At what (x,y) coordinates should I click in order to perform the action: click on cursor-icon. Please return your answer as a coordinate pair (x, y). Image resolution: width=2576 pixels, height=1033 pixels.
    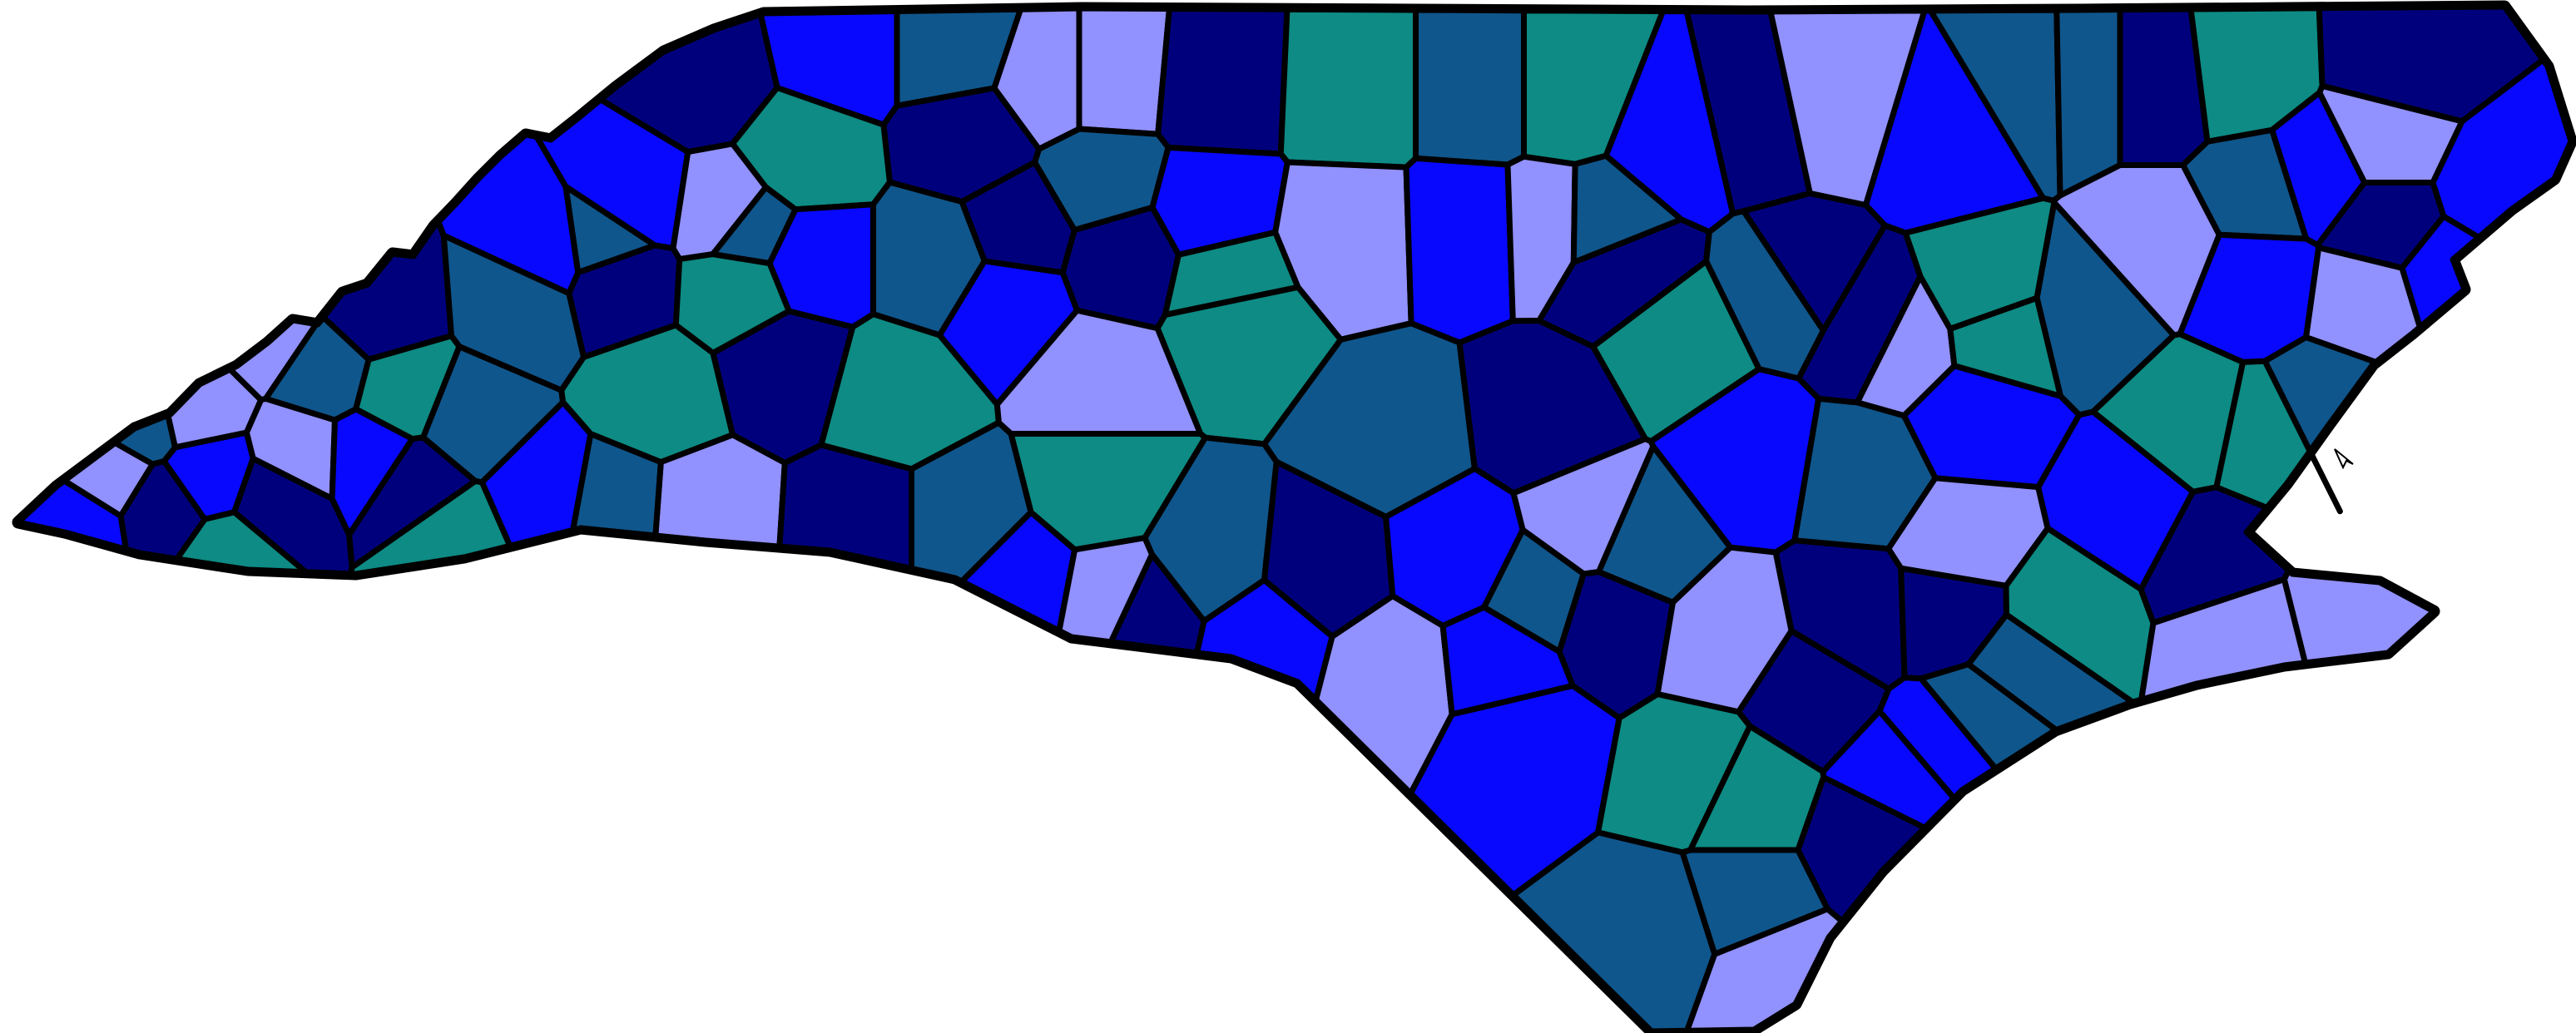
    Looking at the image, I should click on (2344, 459).